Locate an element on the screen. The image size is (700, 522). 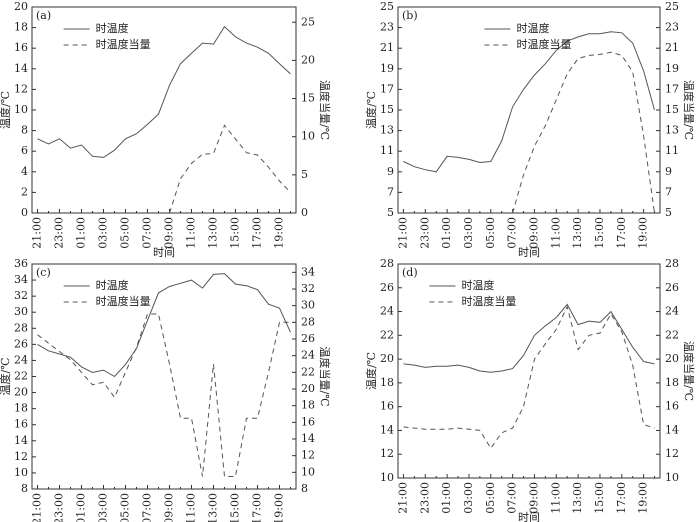
y2-tick-label: 22 is located at coordinates (672, 334).